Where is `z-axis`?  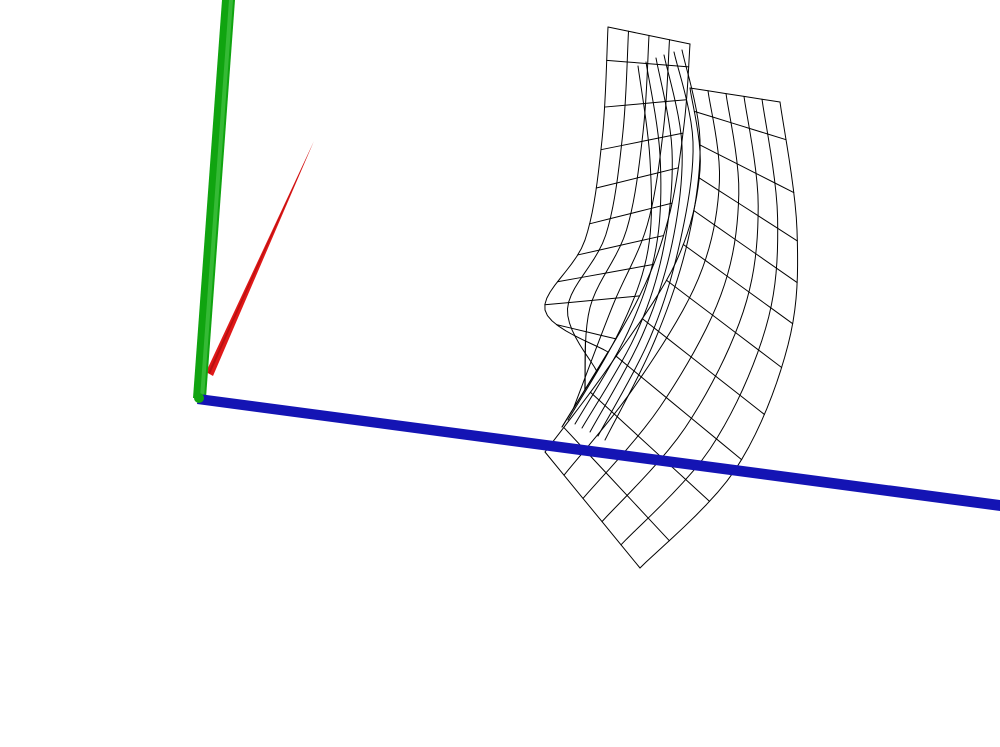 z-axis is located at coordinates (598, 452).